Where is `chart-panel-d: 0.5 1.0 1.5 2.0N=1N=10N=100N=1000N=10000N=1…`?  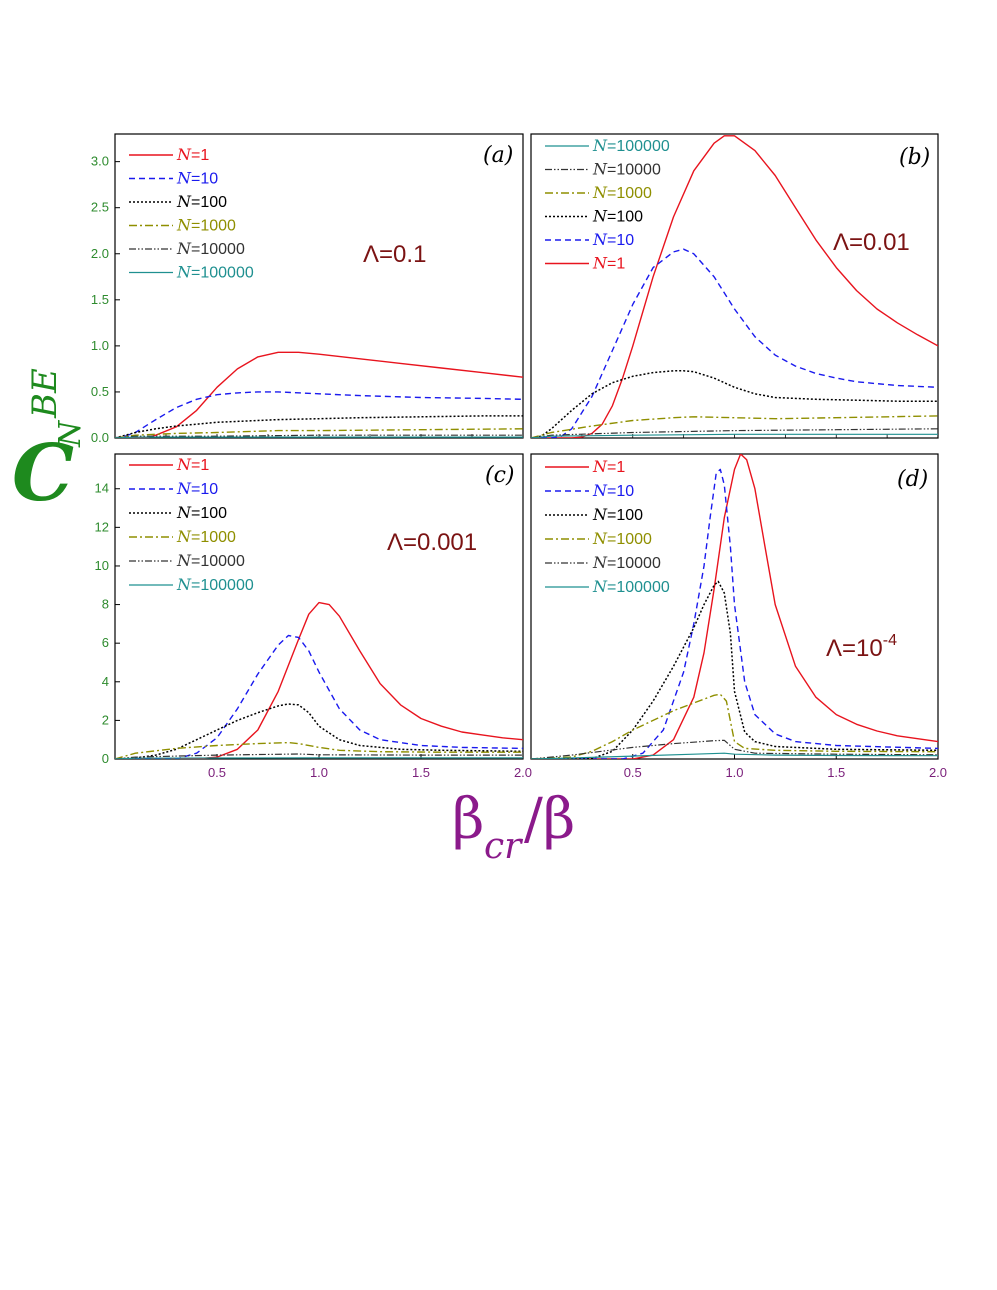
chart-panel-d: 0.5 1.0 1.5 2.0N=1N=10N=100N=1000N=10000N=1… is located at coordinates (738, 616).